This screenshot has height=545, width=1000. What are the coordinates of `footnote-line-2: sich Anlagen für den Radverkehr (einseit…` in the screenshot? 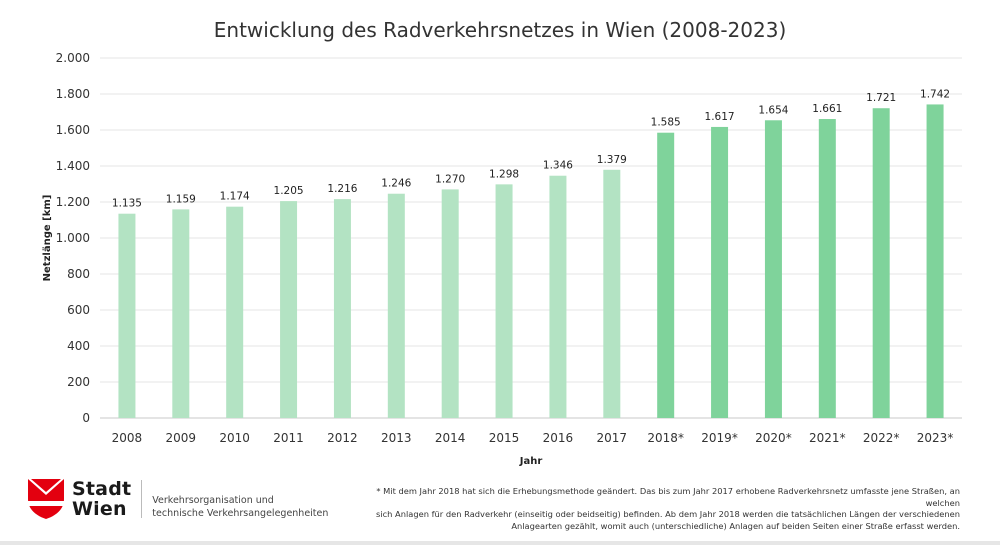 It's located at (667, 514).